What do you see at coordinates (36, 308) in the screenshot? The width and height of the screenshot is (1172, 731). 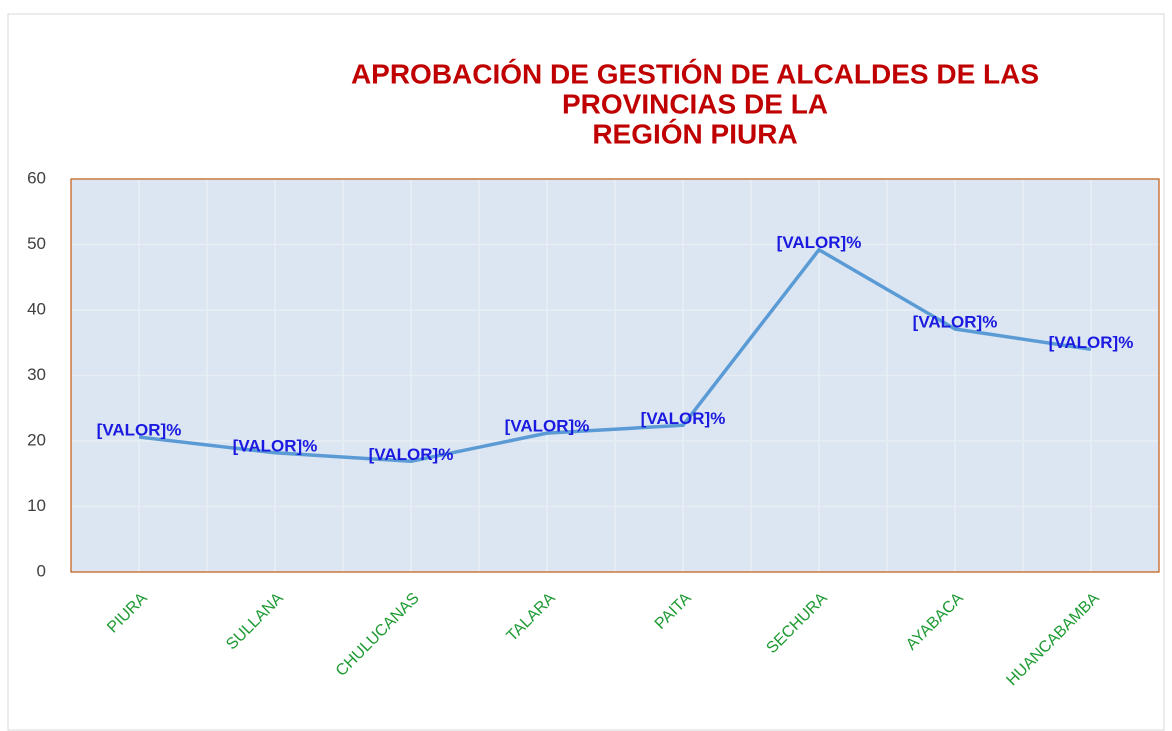 I see `y-tick-label: 40` at bounding box center [36, 308].